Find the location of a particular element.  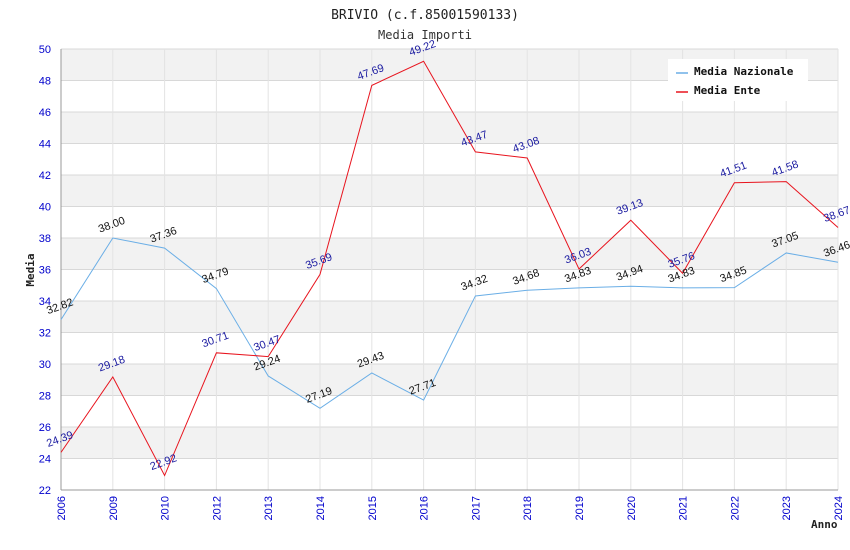

x-tick-label: 2009 is located at coordinates (114, 508).